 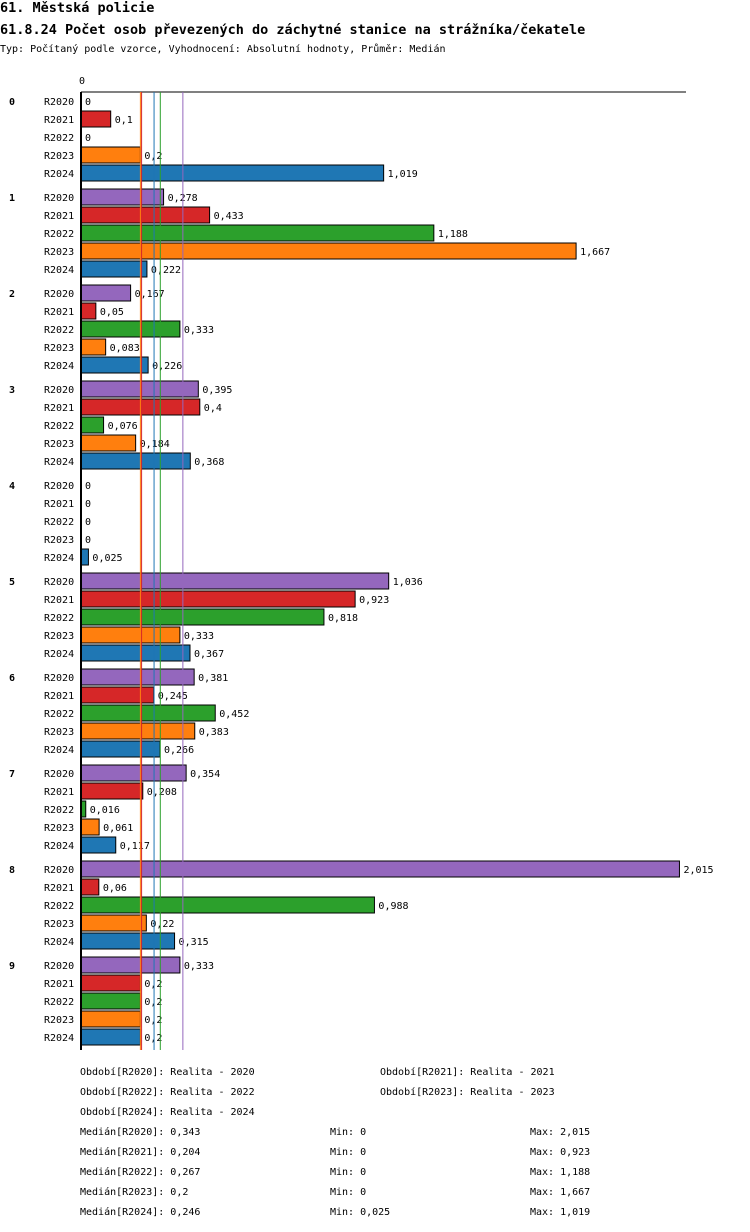 I want to click on legend-median: Medián[R2023]: 0,2, so click(x=134, y=1192).